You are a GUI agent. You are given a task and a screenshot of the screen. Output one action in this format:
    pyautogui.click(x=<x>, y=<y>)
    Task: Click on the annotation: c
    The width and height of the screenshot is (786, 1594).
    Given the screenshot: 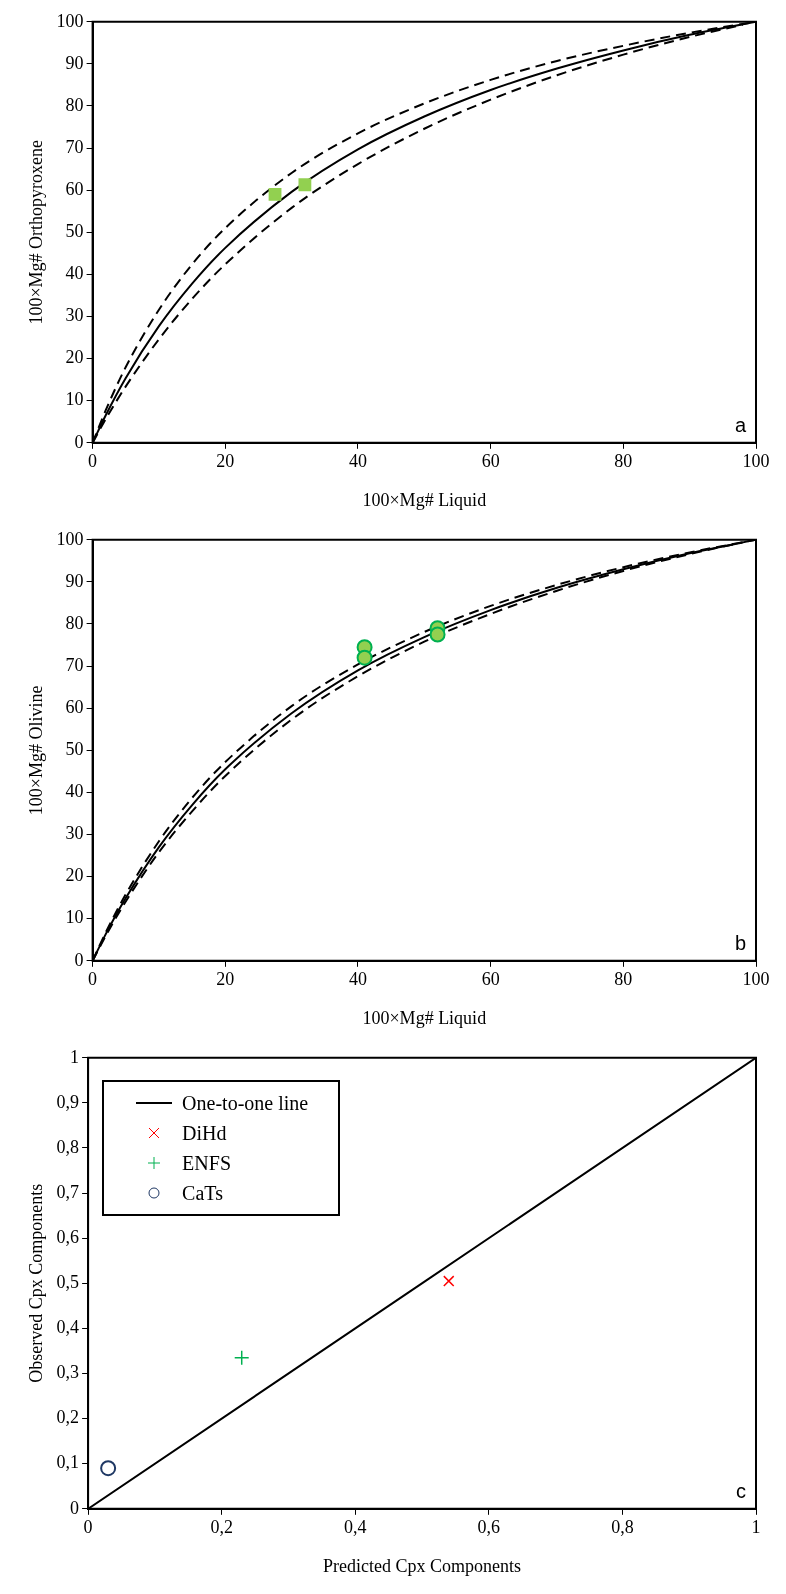 What is the action you would take?
    pyautogui.click(x=741, y=1491)
    